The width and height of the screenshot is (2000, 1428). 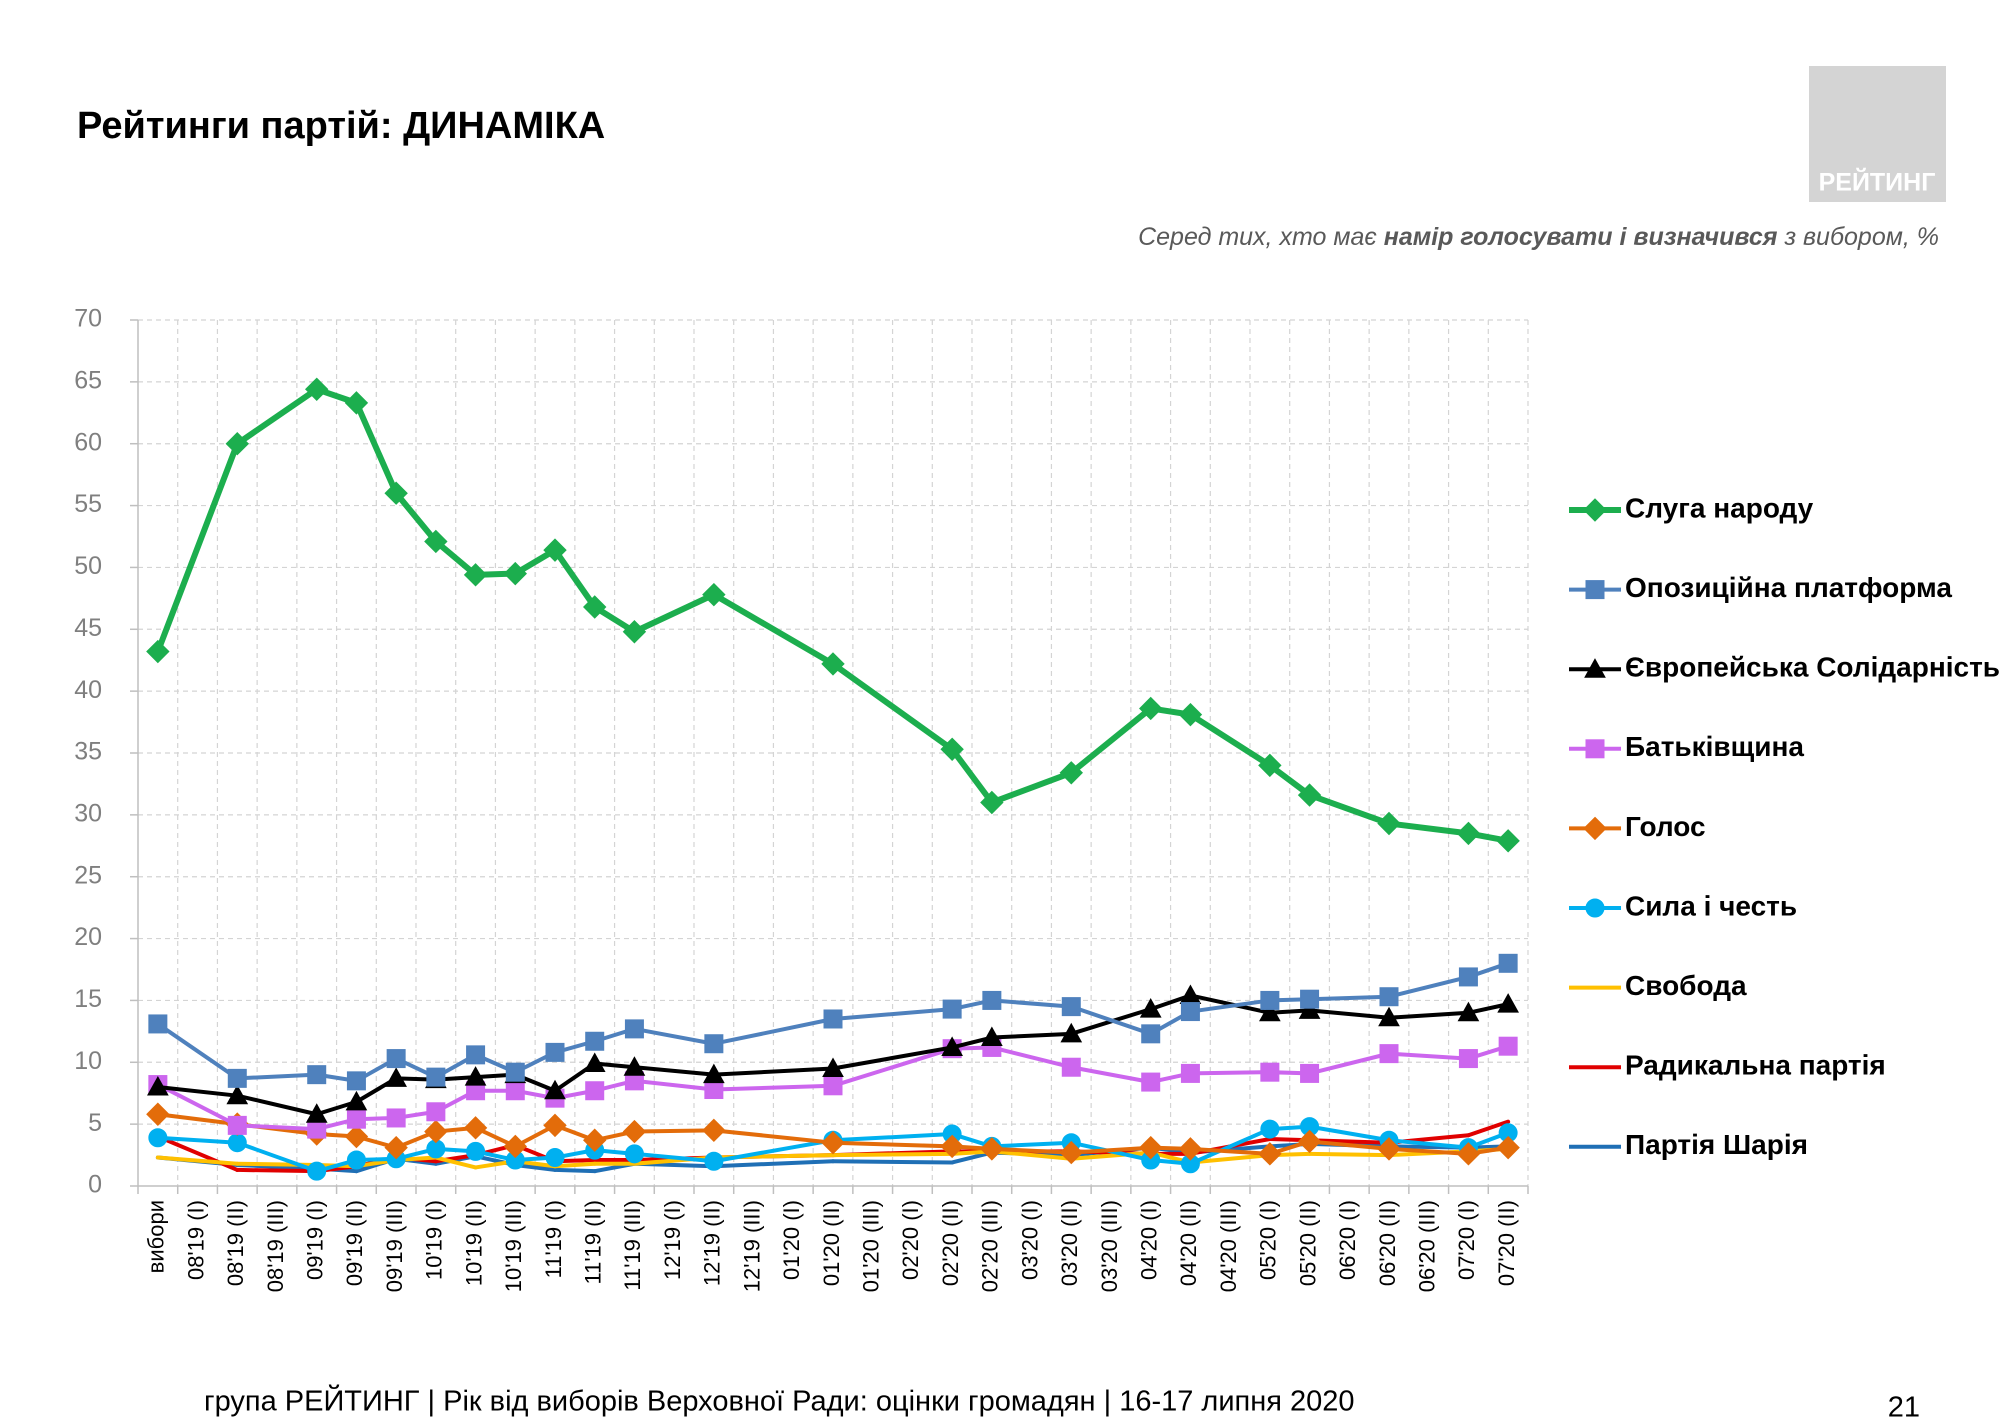 I want to click on series, so click(x=833, y=1053).